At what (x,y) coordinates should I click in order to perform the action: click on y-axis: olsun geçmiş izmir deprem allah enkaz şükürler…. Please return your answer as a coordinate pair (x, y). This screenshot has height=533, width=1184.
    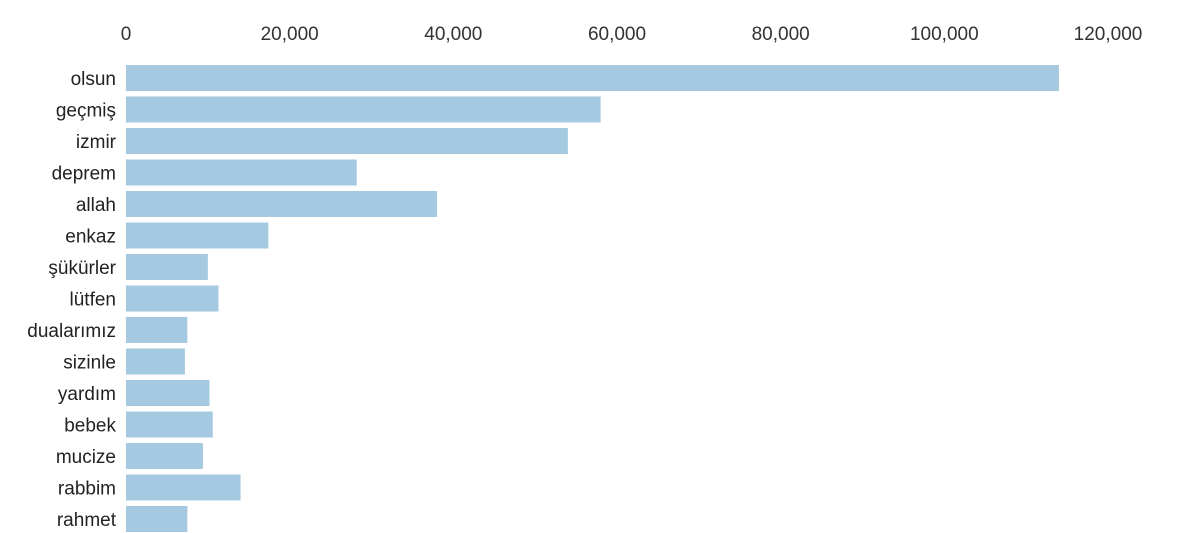
    Looking at the image, I should click on (71, 300).